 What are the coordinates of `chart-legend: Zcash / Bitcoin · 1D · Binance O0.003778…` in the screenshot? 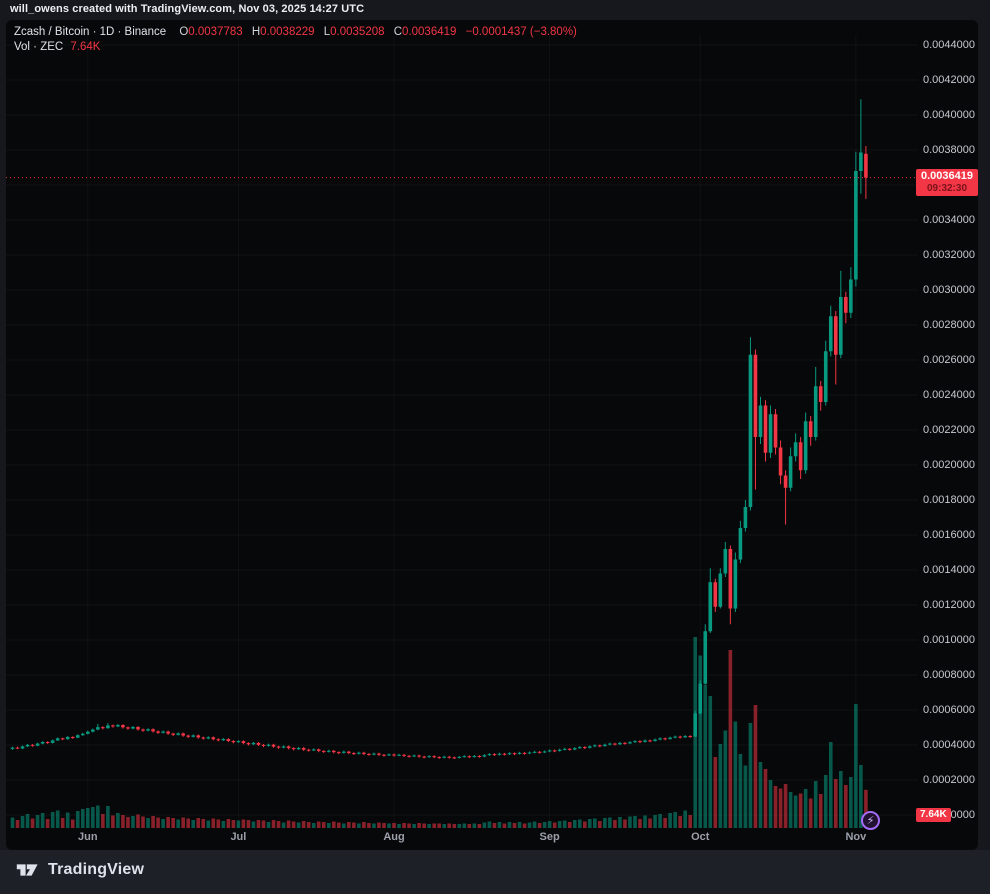 It's located at (295, 40).